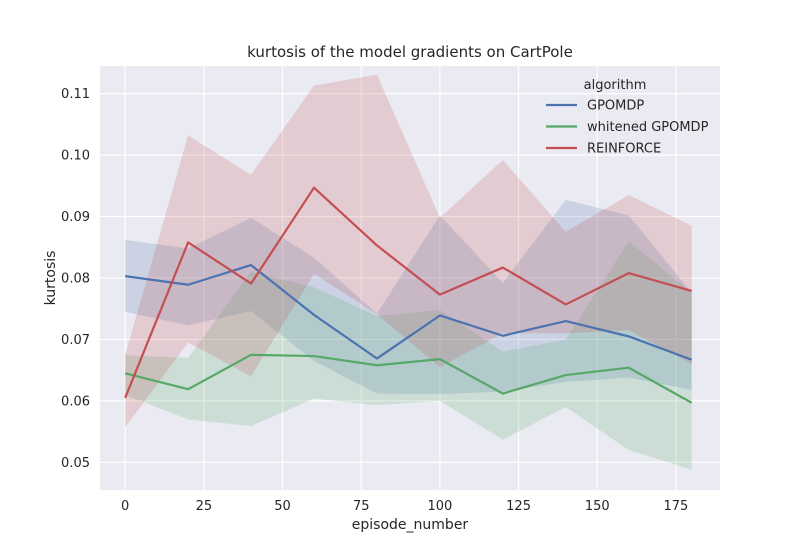 This screenshot has width=800, height=550. What do you see at coordinates (615, 106) in the screenshot?
I see `legend-label-0: GPOMDP` at bounding box center [615, 106].